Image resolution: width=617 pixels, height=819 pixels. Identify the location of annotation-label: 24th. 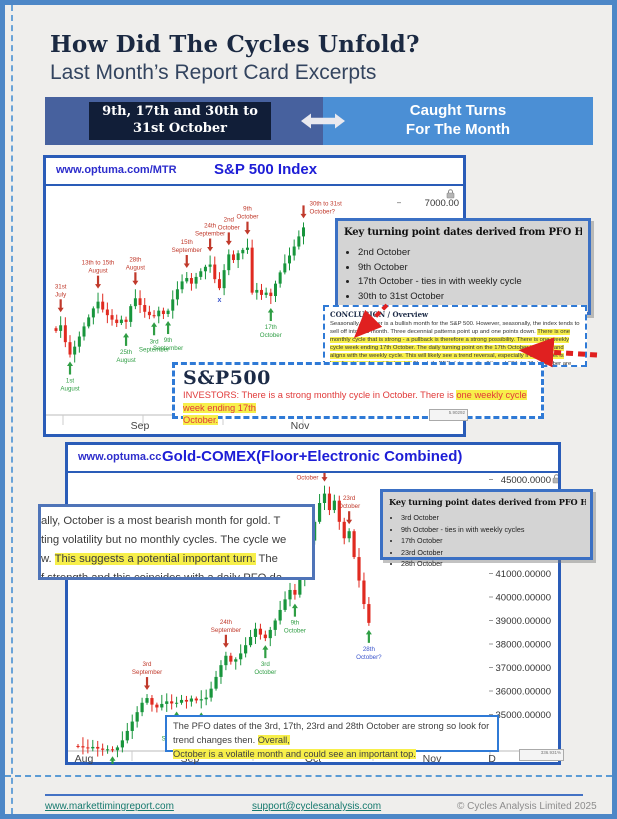
(226, 622).